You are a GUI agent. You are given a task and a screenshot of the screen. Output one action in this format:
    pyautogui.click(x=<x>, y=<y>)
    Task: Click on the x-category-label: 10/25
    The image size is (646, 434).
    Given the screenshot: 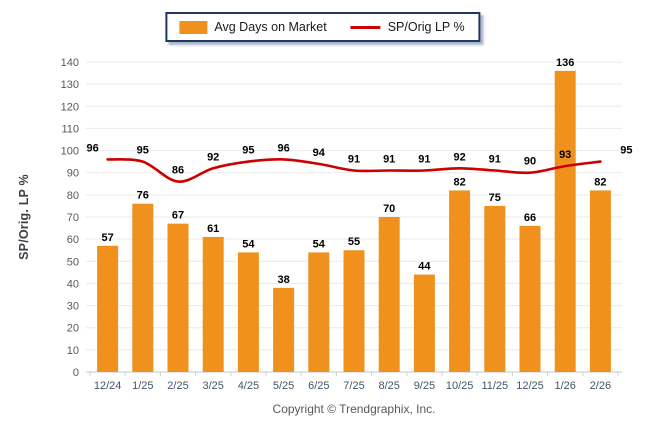 What is the action you would take?
    pyautogui.click(x=460, y=386)
    